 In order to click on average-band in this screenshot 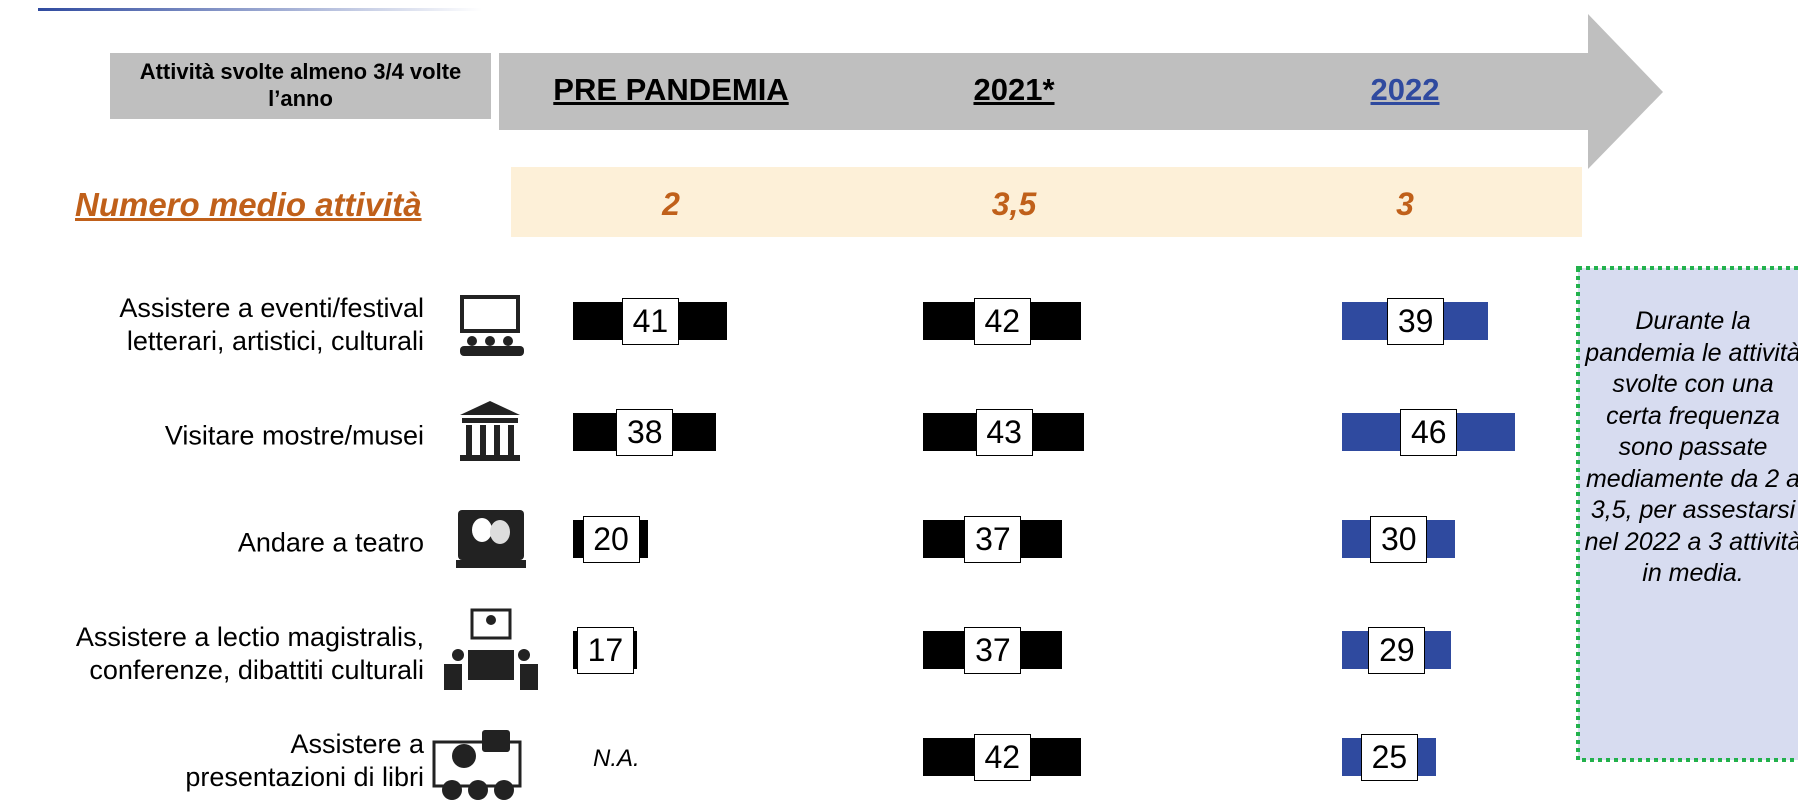, I will do `click(1046, 202)`.